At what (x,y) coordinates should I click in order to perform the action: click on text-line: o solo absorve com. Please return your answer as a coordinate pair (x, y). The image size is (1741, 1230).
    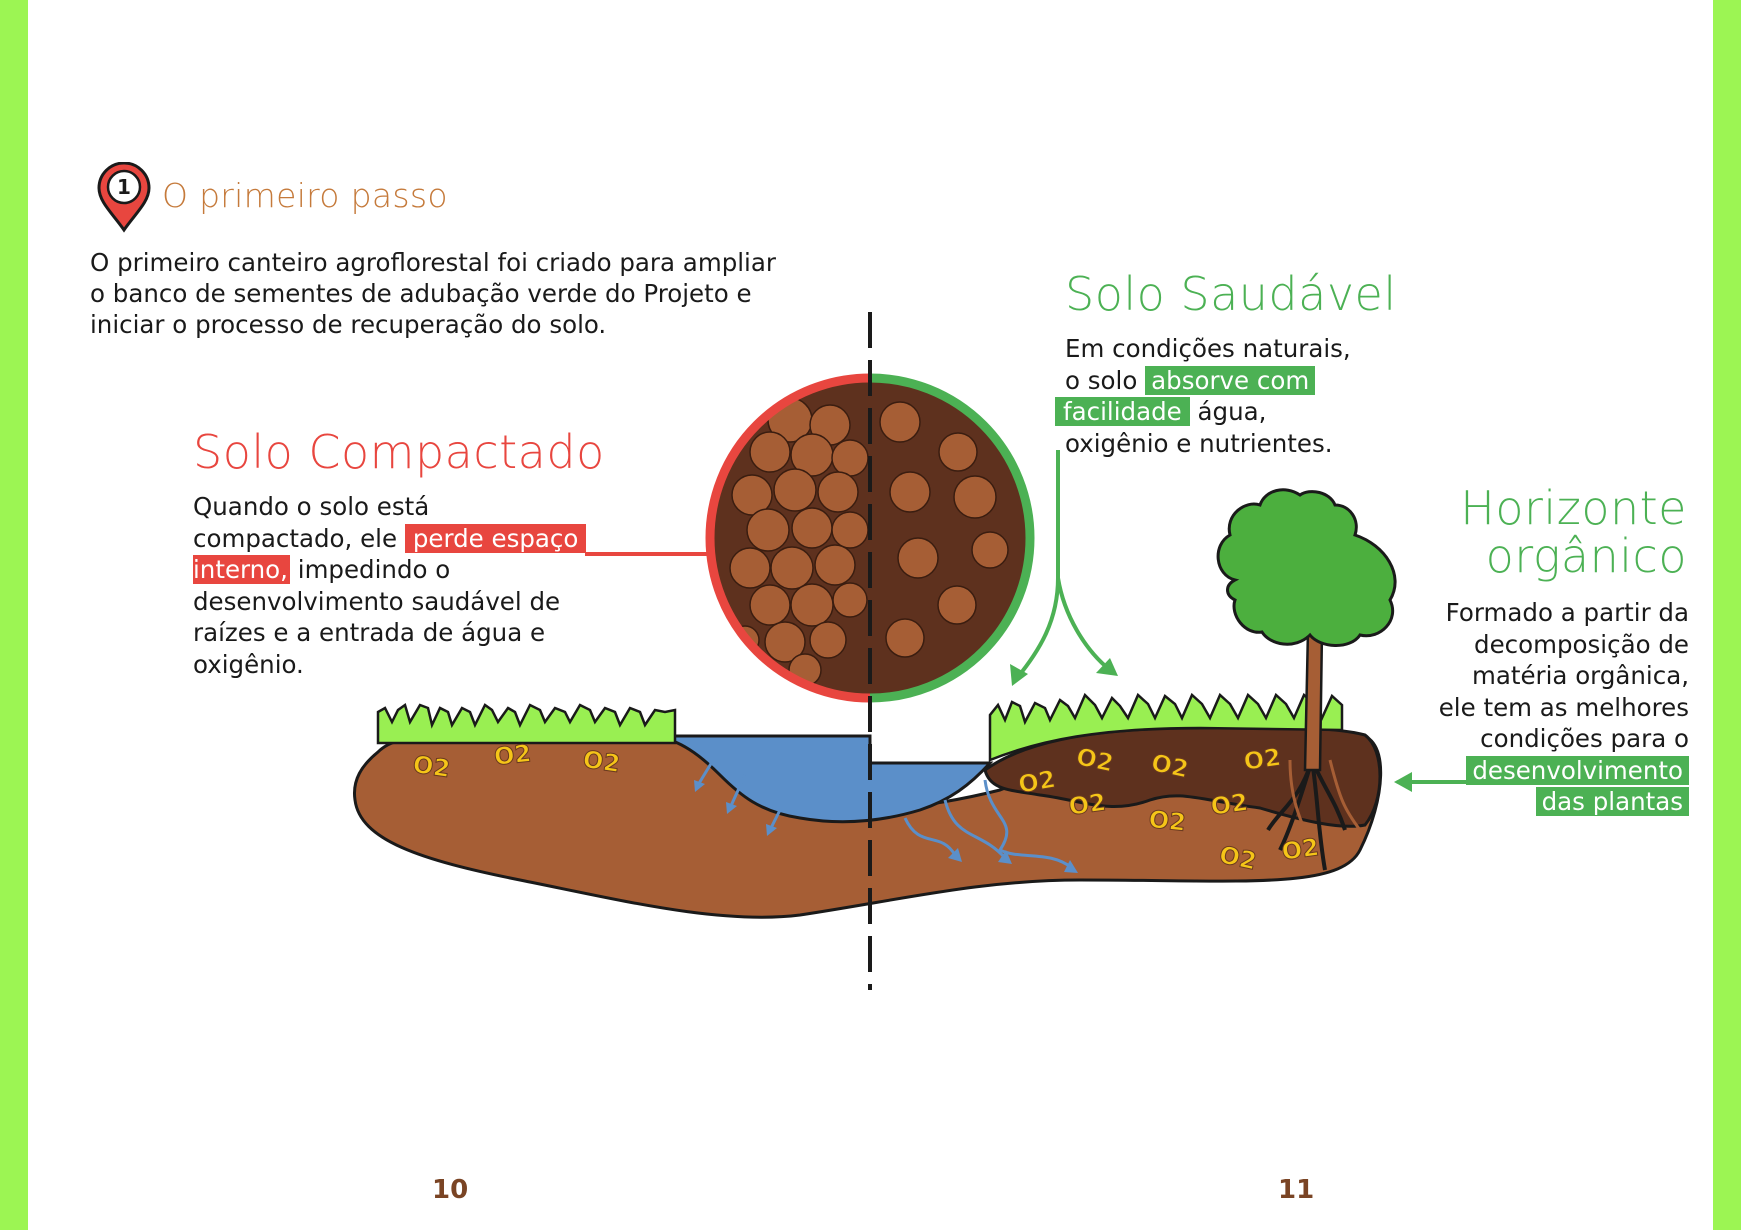
    Looking at the image, I should click on (1225, 381).